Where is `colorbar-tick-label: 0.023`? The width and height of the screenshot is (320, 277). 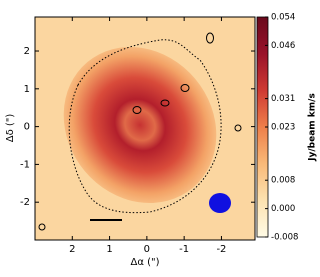 colorbar-tick-label: 0.023 is located at coordinates (283, 128).